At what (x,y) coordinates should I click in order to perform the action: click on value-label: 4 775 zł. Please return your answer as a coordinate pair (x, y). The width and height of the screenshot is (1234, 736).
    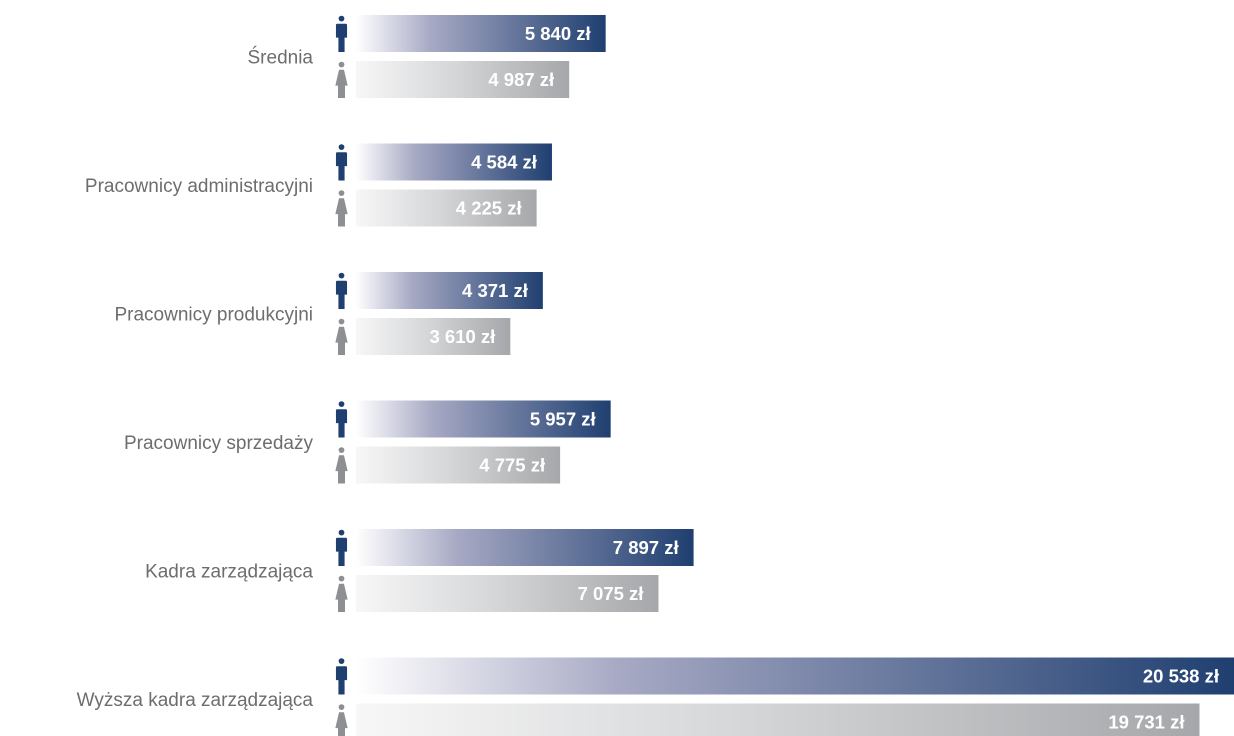
    Looking at the image, I should click on (512, 465).